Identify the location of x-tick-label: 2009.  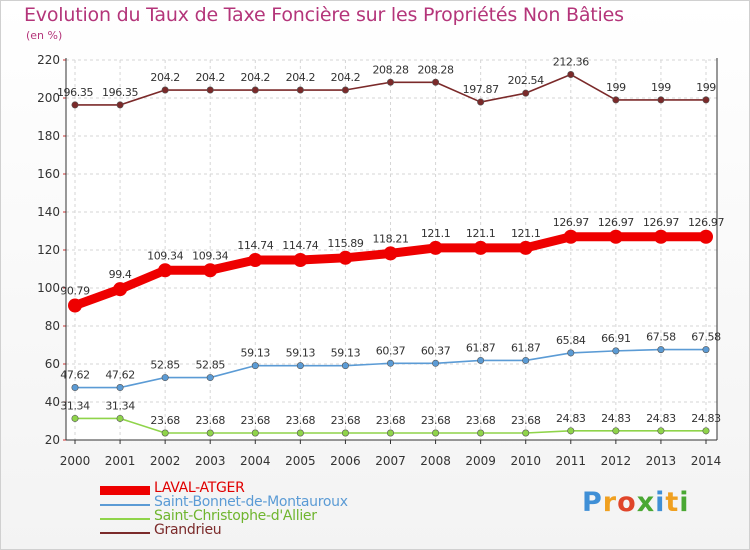
(480, 461).